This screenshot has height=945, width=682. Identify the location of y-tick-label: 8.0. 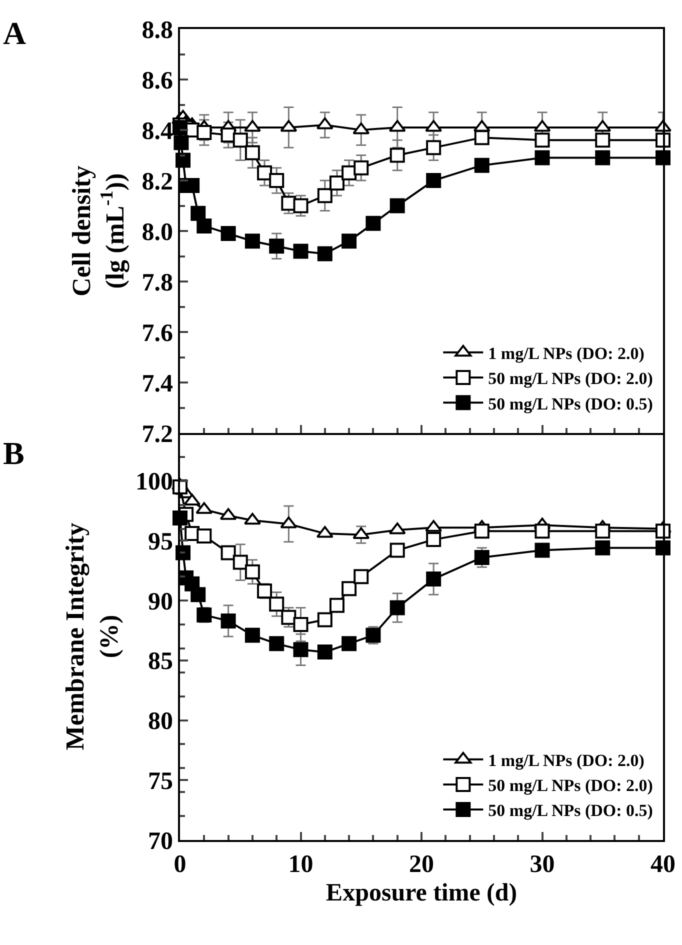
(157, 232).